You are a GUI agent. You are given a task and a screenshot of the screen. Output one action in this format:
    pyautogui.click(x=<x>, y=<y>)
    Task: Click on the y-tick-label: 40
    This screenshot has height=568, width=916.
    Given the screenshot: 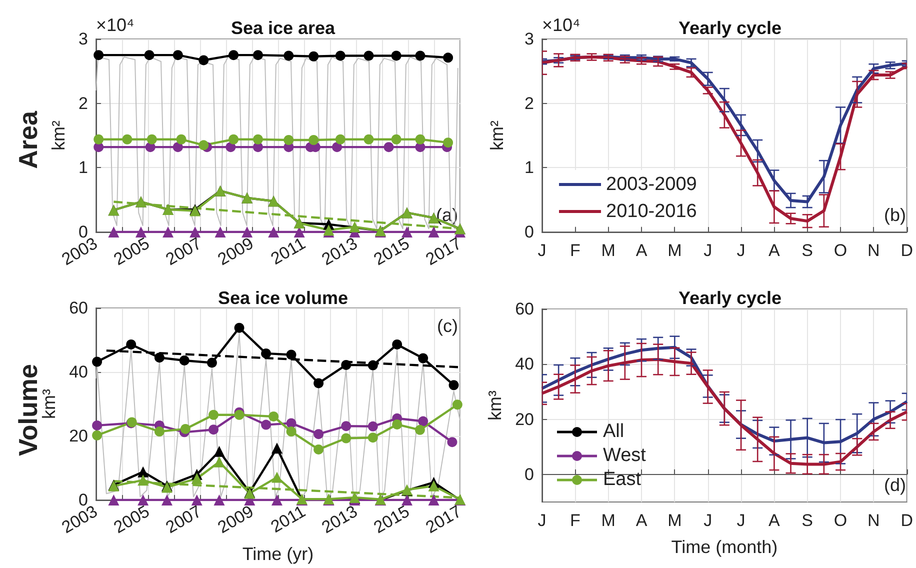 What is the action you would take?
    pyautogui.click(x=78, y=372)
    